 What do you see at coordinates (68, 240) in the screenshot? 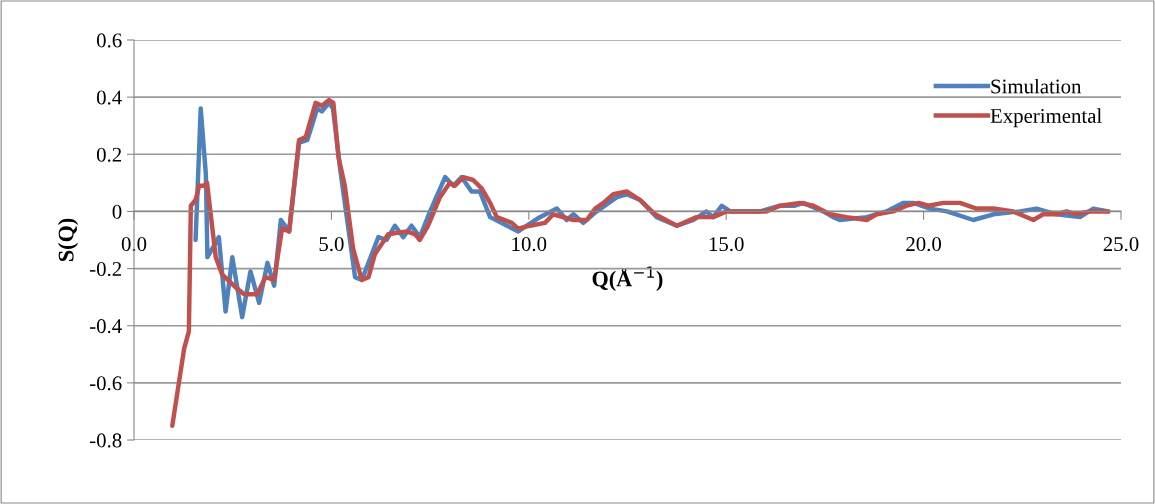
I see `y-axis-title: S(Q)` at bounding box center [68, 240].